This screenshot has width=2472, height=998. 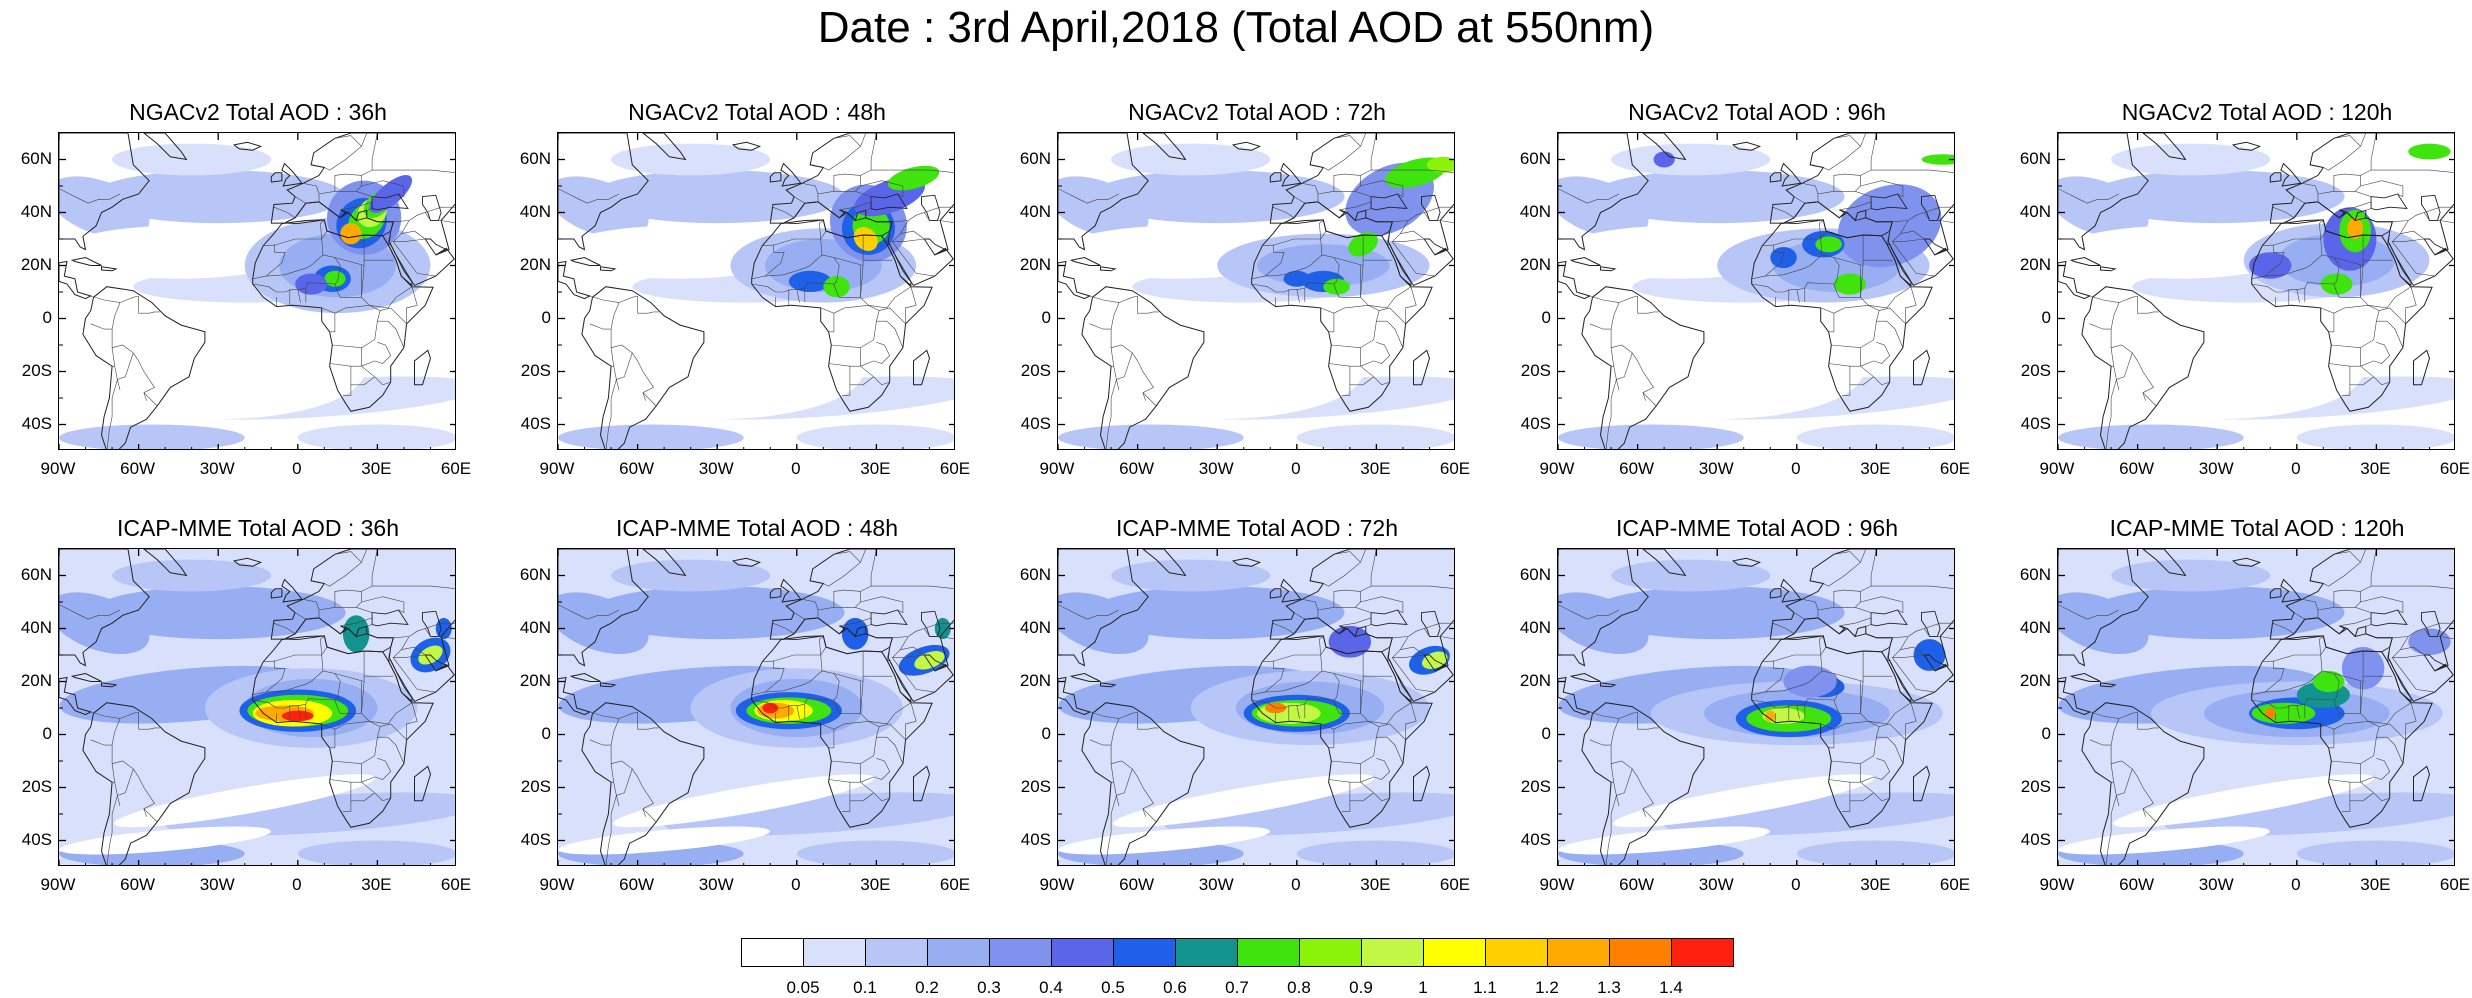 I want to click on panel-title: NGACv2 Total AOD : 96h, so click(x=1757, y=112).